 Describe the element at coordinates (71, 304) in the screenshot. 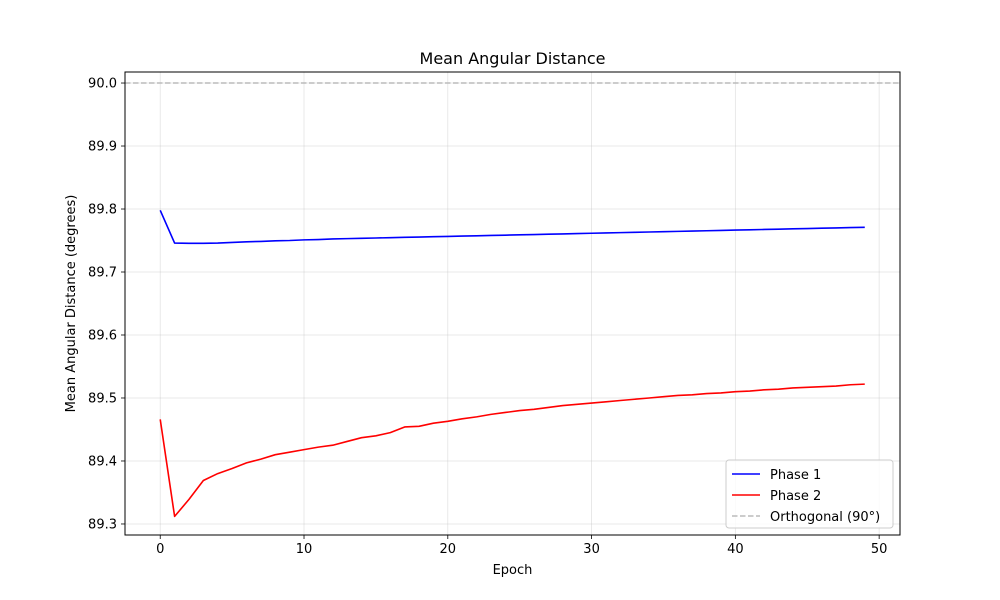

I see `y-axis-label: Mean Angular Distance (degrees)` at that location.